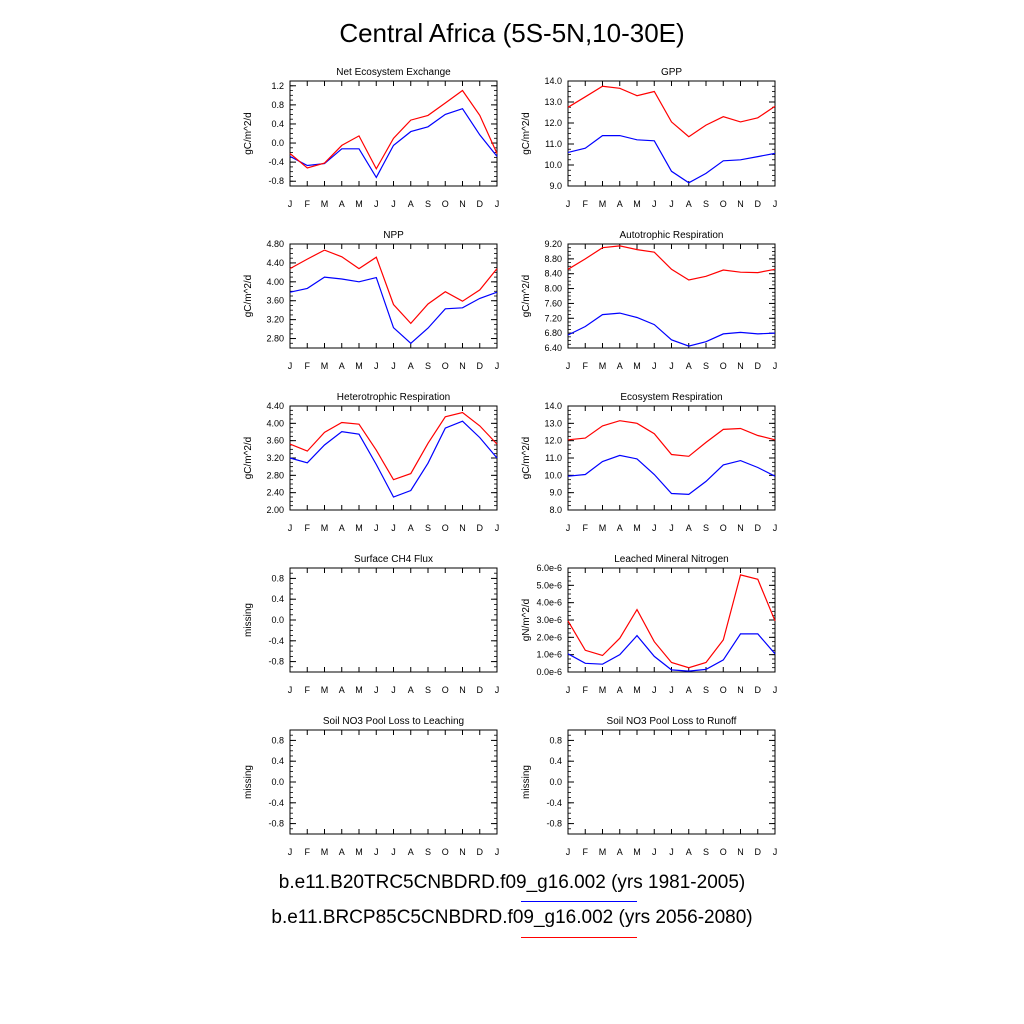  Describe the element at coordinates (671, 782) in the screenshot. I see `plot-frame` at that location.